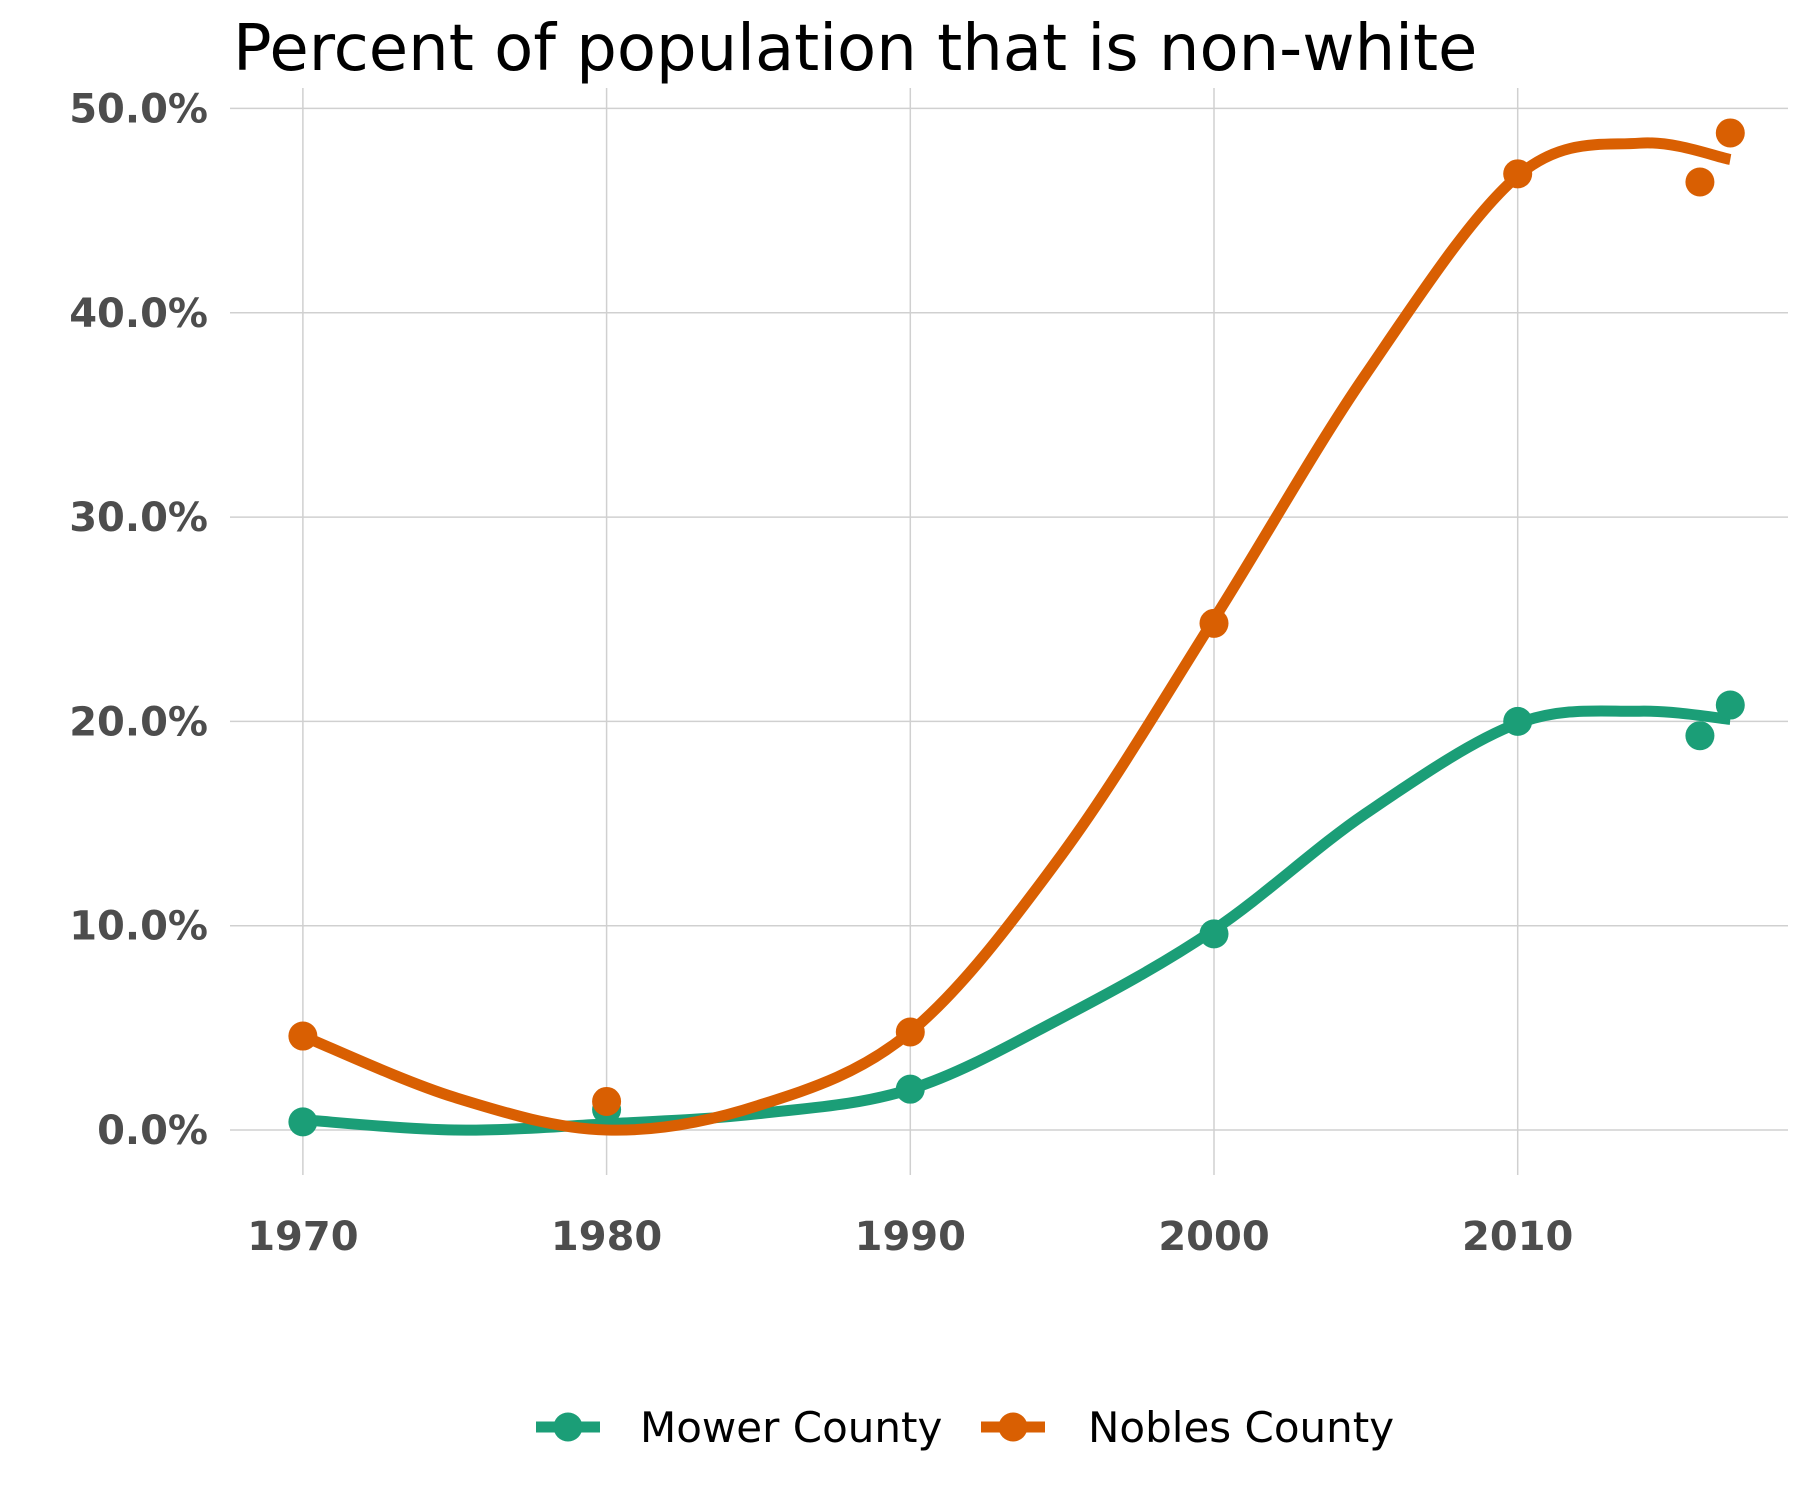  I want to click on x-axis-ticks: 1970 1980 1990 2000 2010, so click(910, 1237).